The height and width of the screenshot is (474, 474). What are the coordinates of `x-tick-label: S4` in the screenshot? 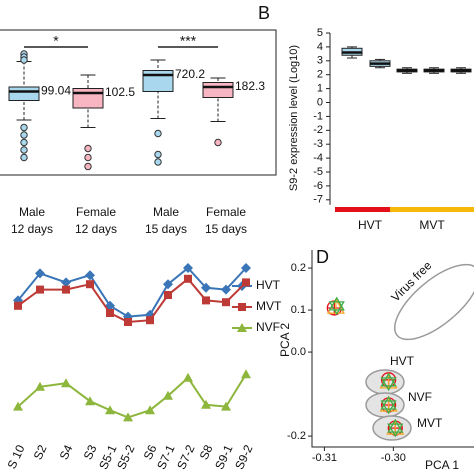 It's located at (66, 452).